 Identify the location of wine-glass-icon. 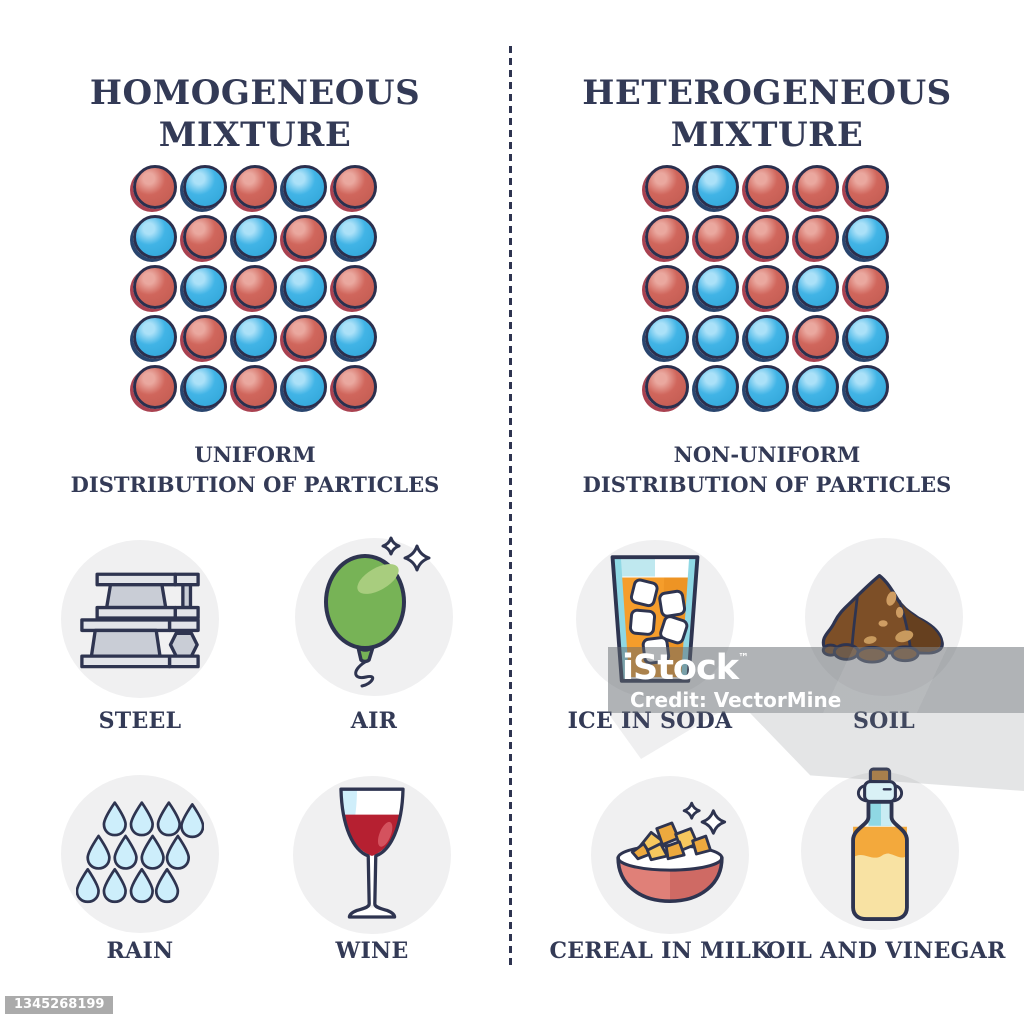
(372, 853).